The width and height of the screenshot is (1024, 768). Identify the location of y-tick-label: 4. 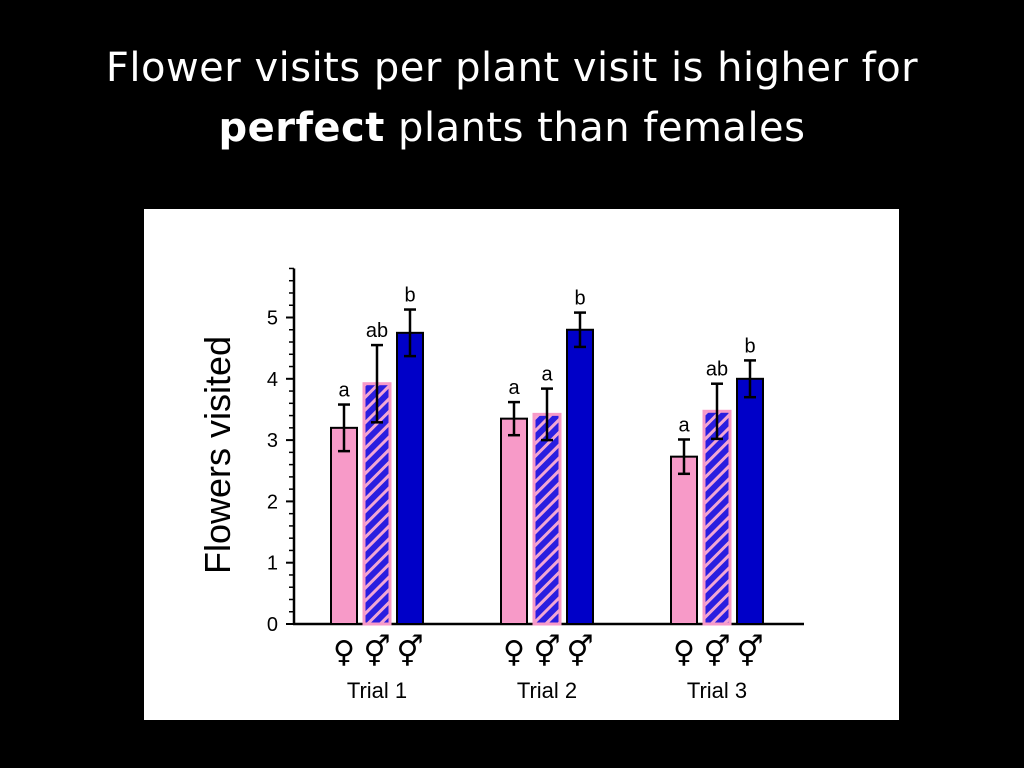
(272, 380).